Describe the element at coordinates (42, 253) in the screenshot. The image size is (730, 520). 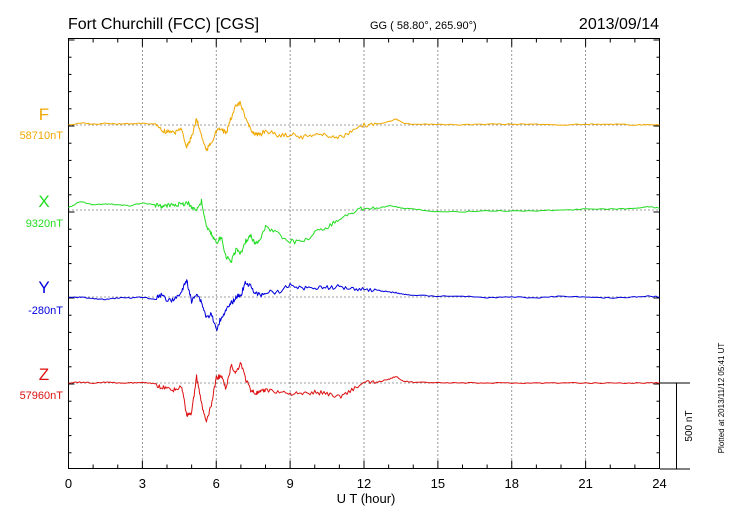
I see `series-labels: F 58710nT X 9320nT Y -280nT Z 57960nT` at that location.